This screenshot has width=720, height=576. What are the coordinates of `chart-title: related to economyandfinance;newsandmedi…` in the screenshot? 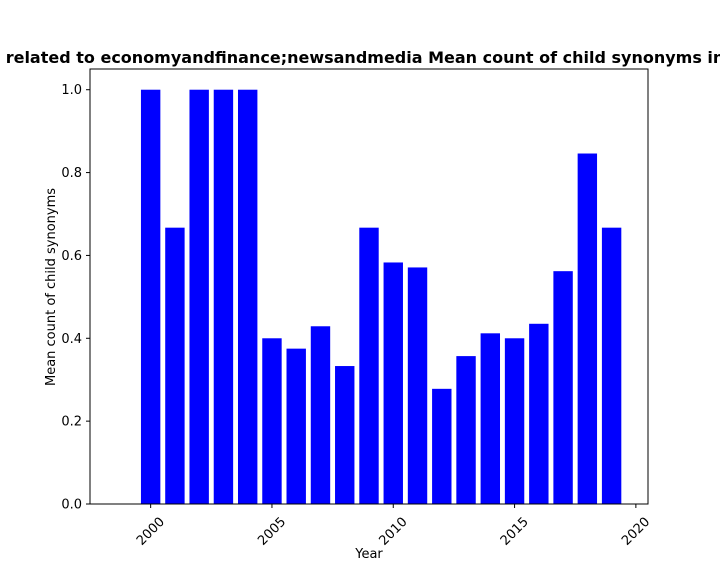 It's located at (363, 57).